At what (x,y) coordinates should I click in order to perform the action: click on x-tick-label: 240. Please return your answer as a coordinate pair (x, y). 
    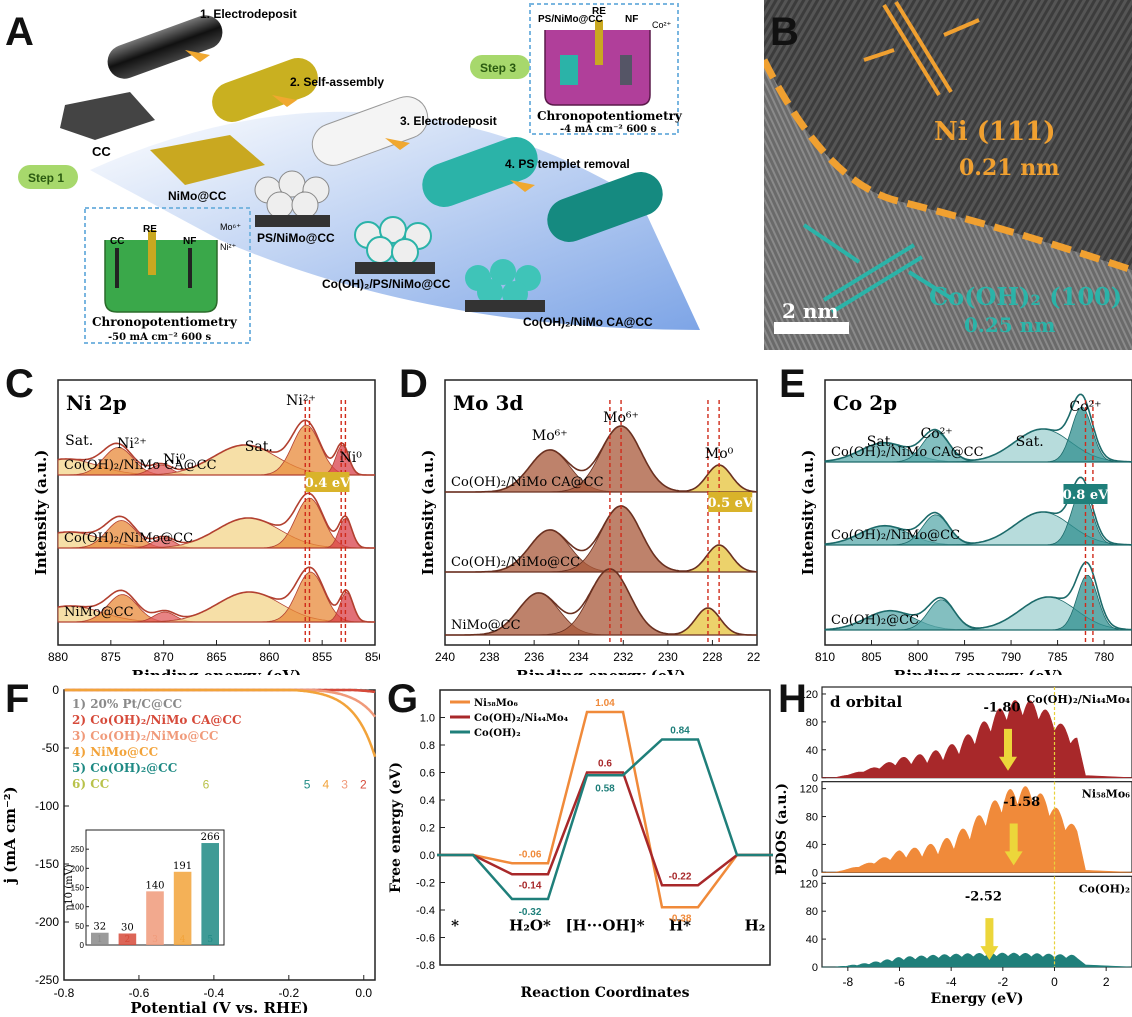
    Looking at the image, I should click on (445, 657).